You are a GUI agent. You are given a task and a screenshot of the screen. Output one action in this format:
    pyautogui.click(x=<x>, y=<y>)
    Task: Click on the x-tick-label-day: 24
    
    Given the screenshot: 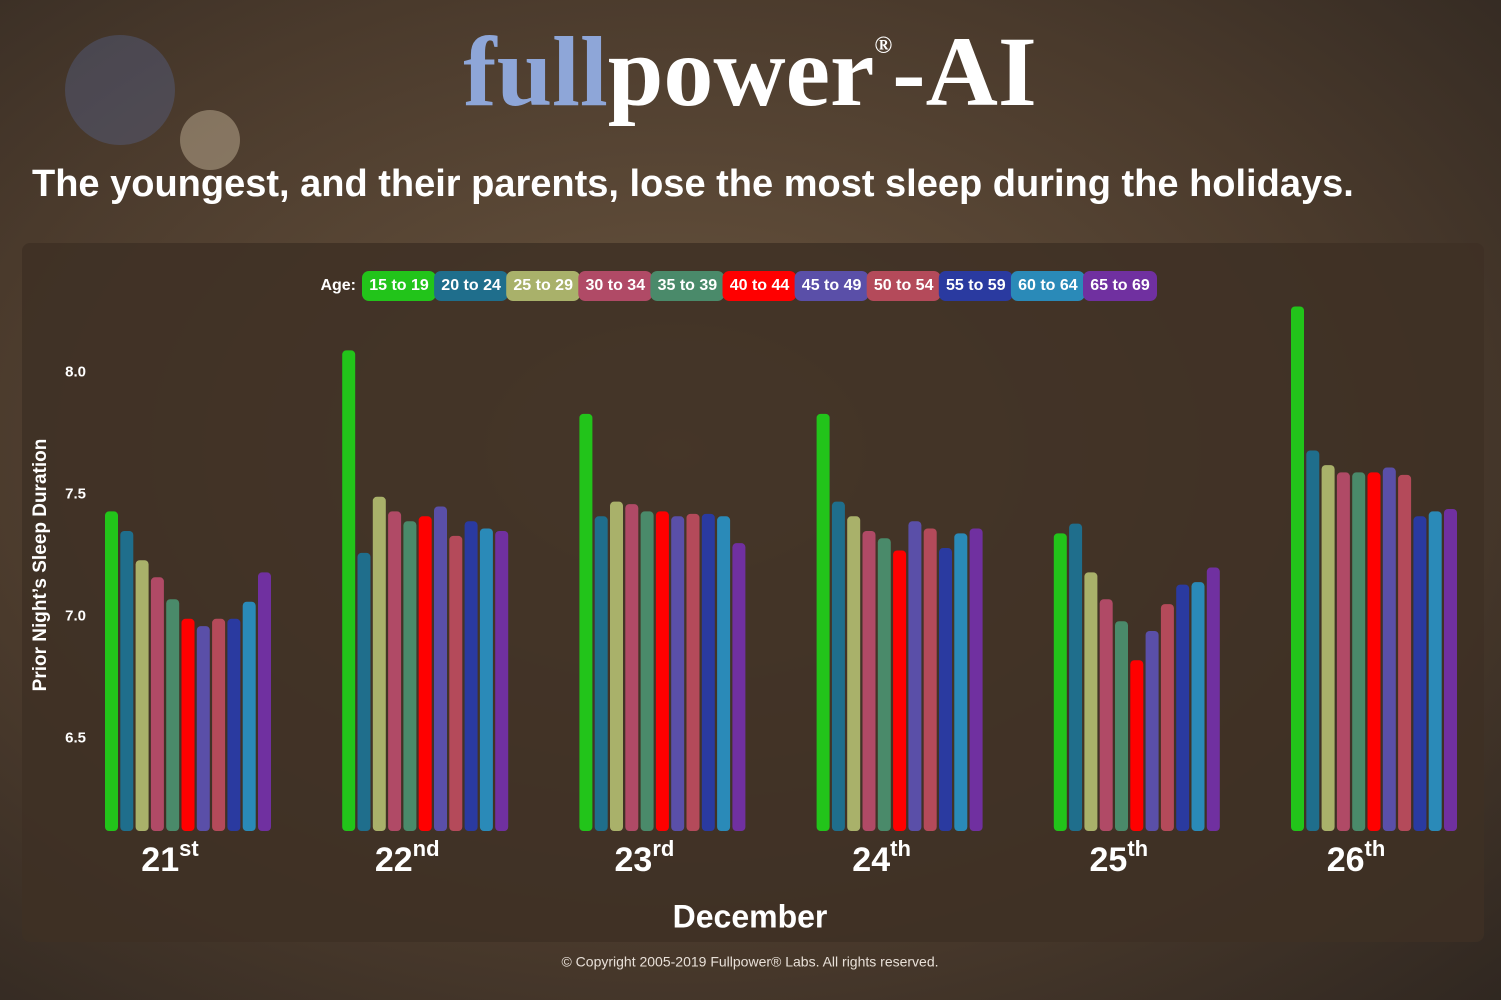 What is the action you would take?
    pyautogui.click(x=871, y=860)
    